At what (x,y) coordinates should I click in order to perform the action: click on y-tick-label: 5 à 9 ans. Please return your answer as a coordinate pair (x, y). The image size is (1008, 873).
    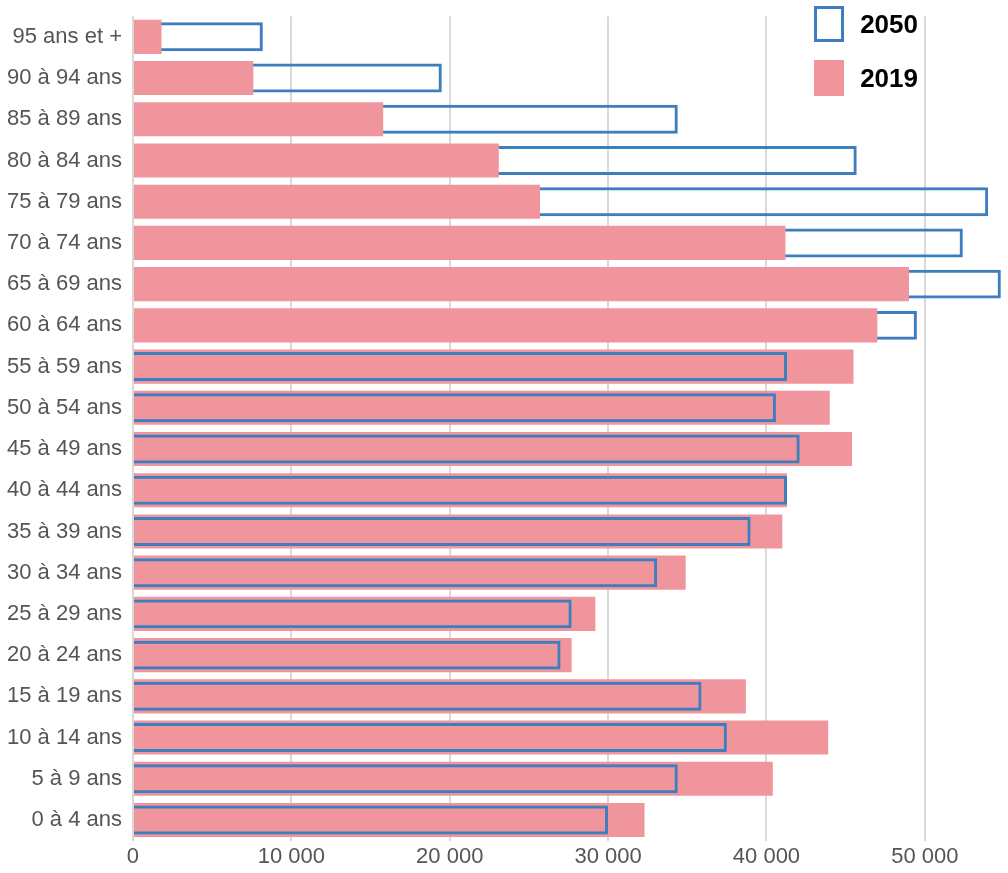
    Looking at the image, I should click on (76, 777).